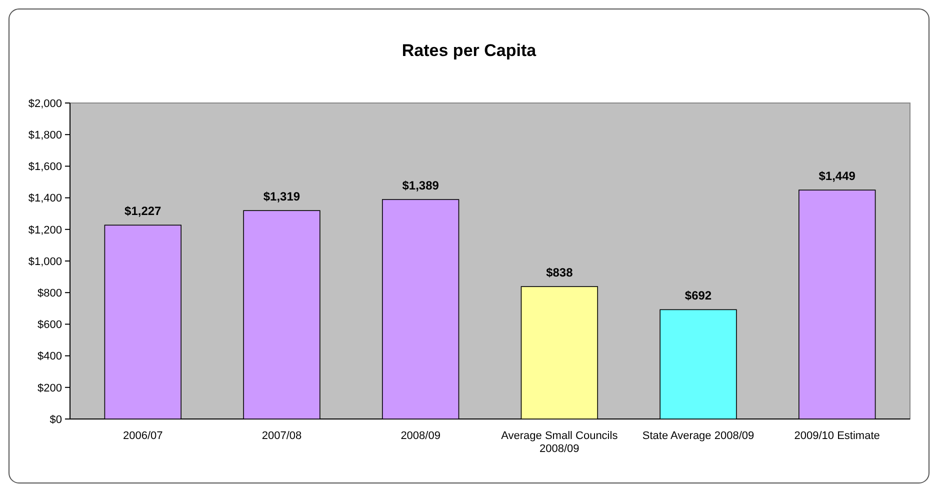 This screenshot has height=492, width=938. Describe the element at coordinates (50, 293) in the screenshot. I see `y-tick-label: $800` at that location.